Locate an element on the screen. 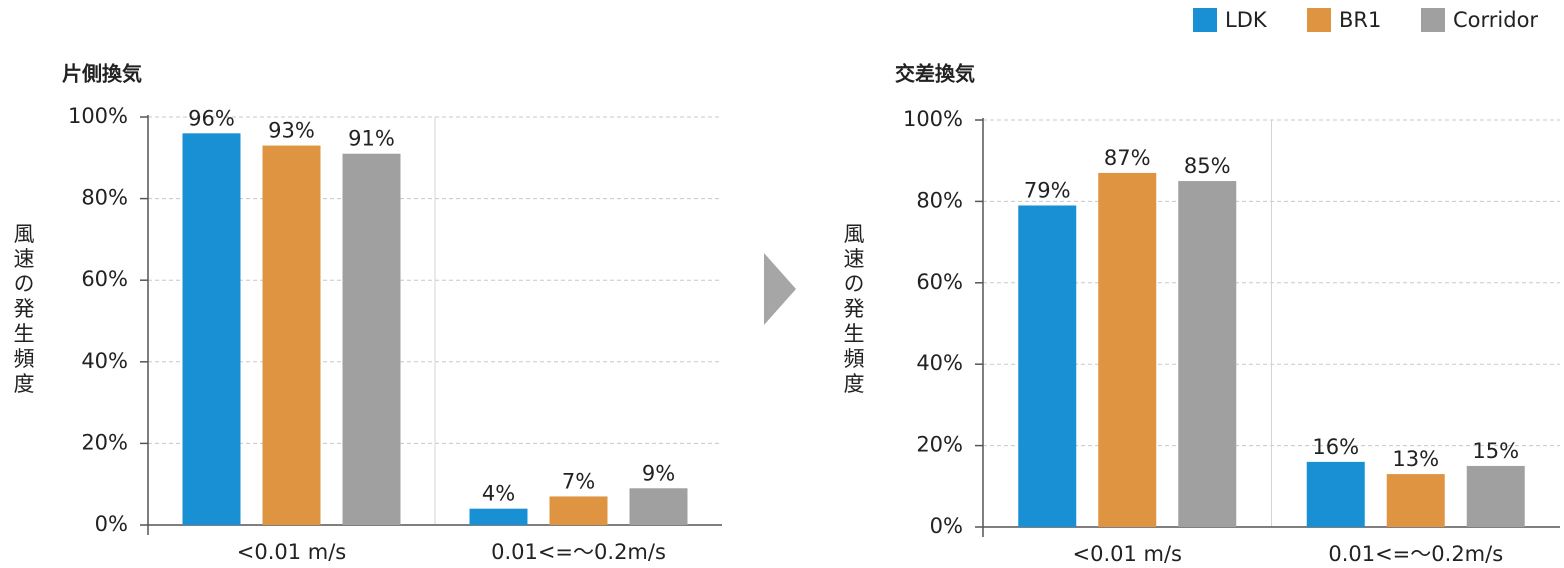 The height and width of the screenshot is (568, 1564). value-label: 91% is located at coordinates (371, 139).